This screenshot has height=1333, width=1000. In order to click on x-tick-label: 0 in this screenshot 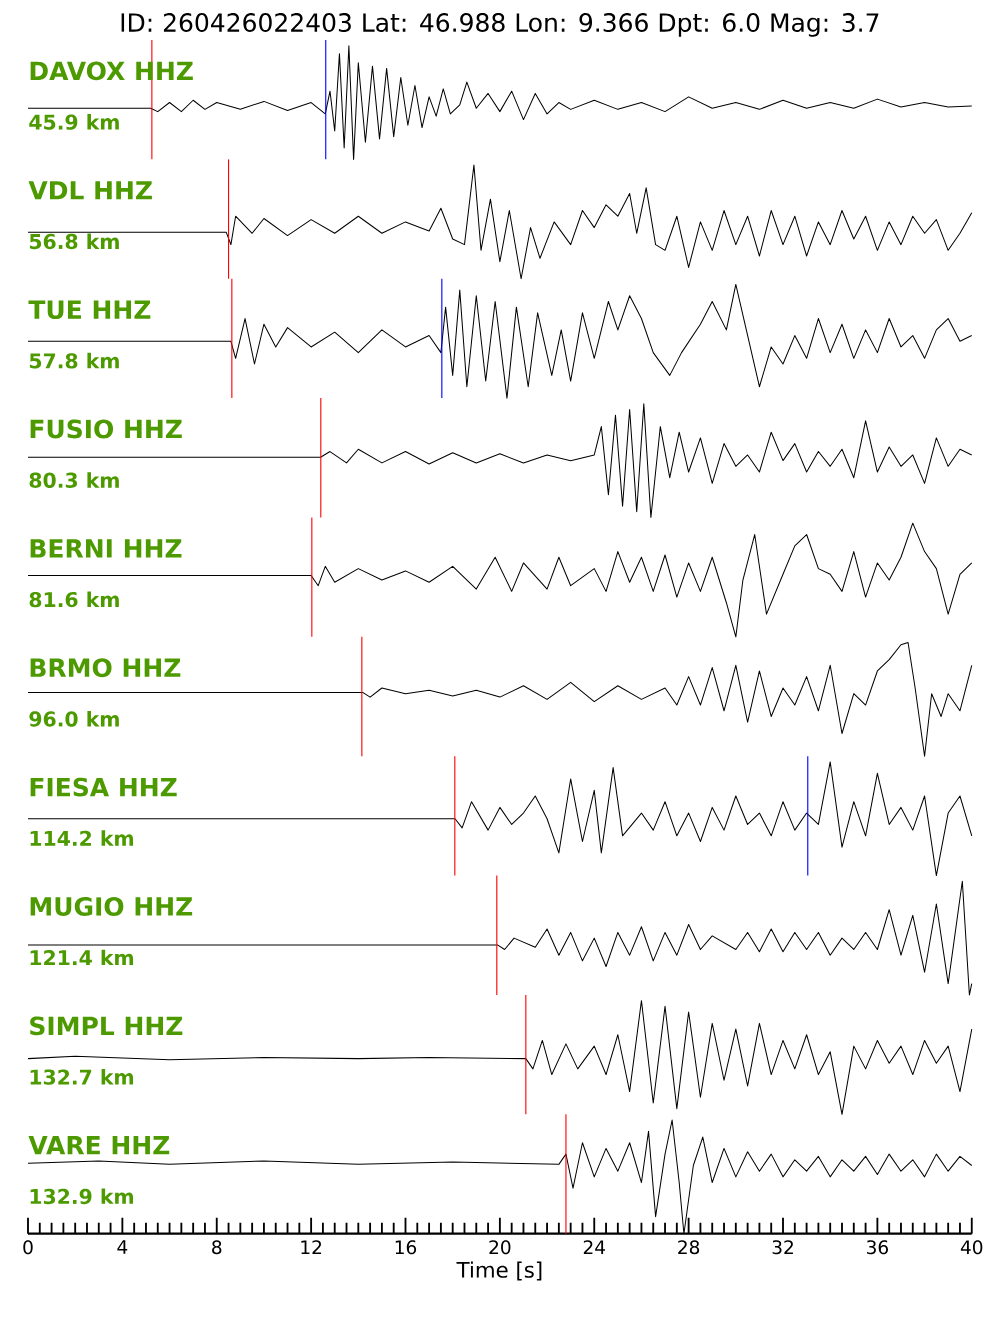, I will do `click(28, 1247)`.